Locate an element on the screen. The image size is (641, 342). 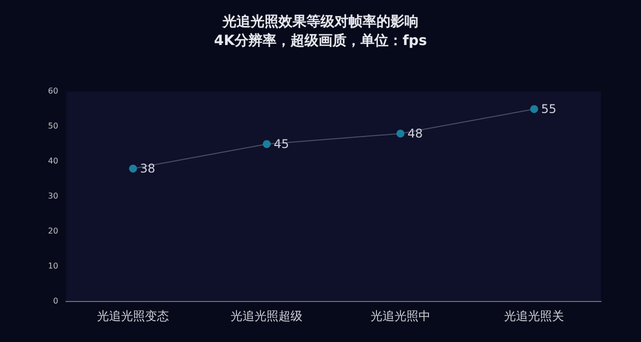
data-label: 48 is located at coordinates (415, 133).